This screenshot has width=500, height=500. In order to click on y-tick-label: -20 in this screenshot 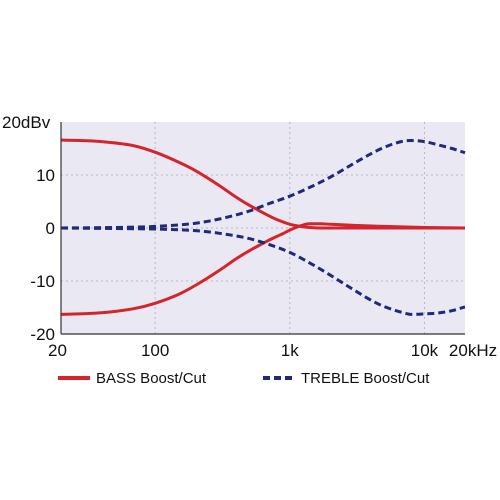, I will do `click(42, 334)`.